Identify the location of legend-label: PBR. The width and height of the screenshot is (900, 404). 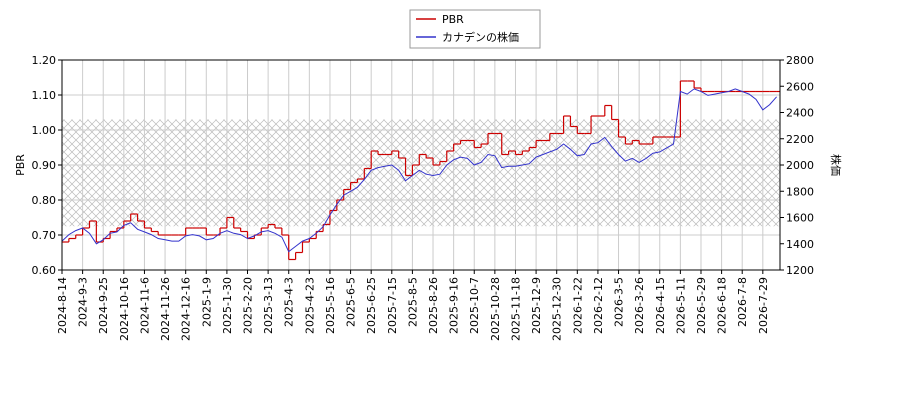
(453, 19).